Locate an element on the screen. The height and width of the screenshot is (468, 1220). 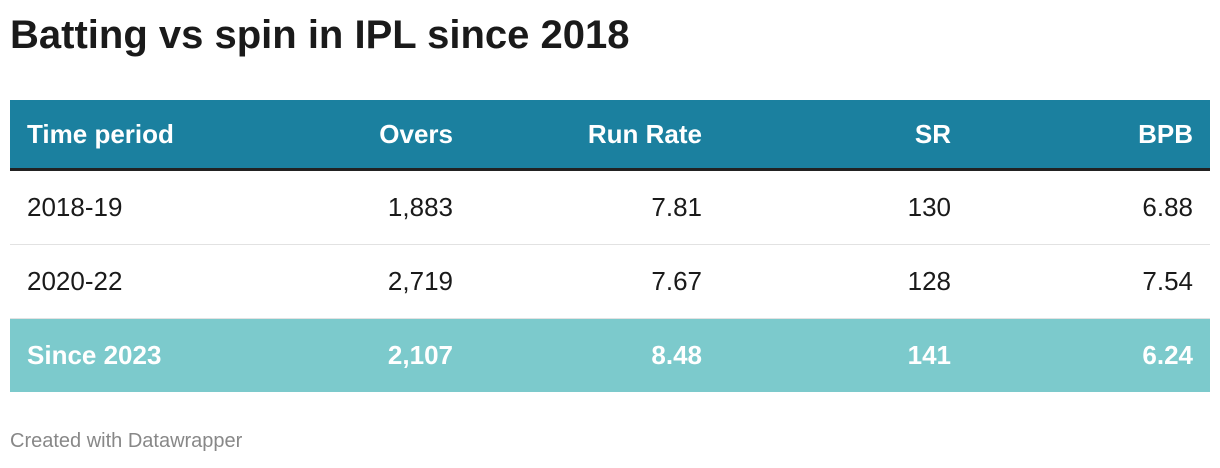
table-cell: 2,719 is located at coordinates (420, 281).